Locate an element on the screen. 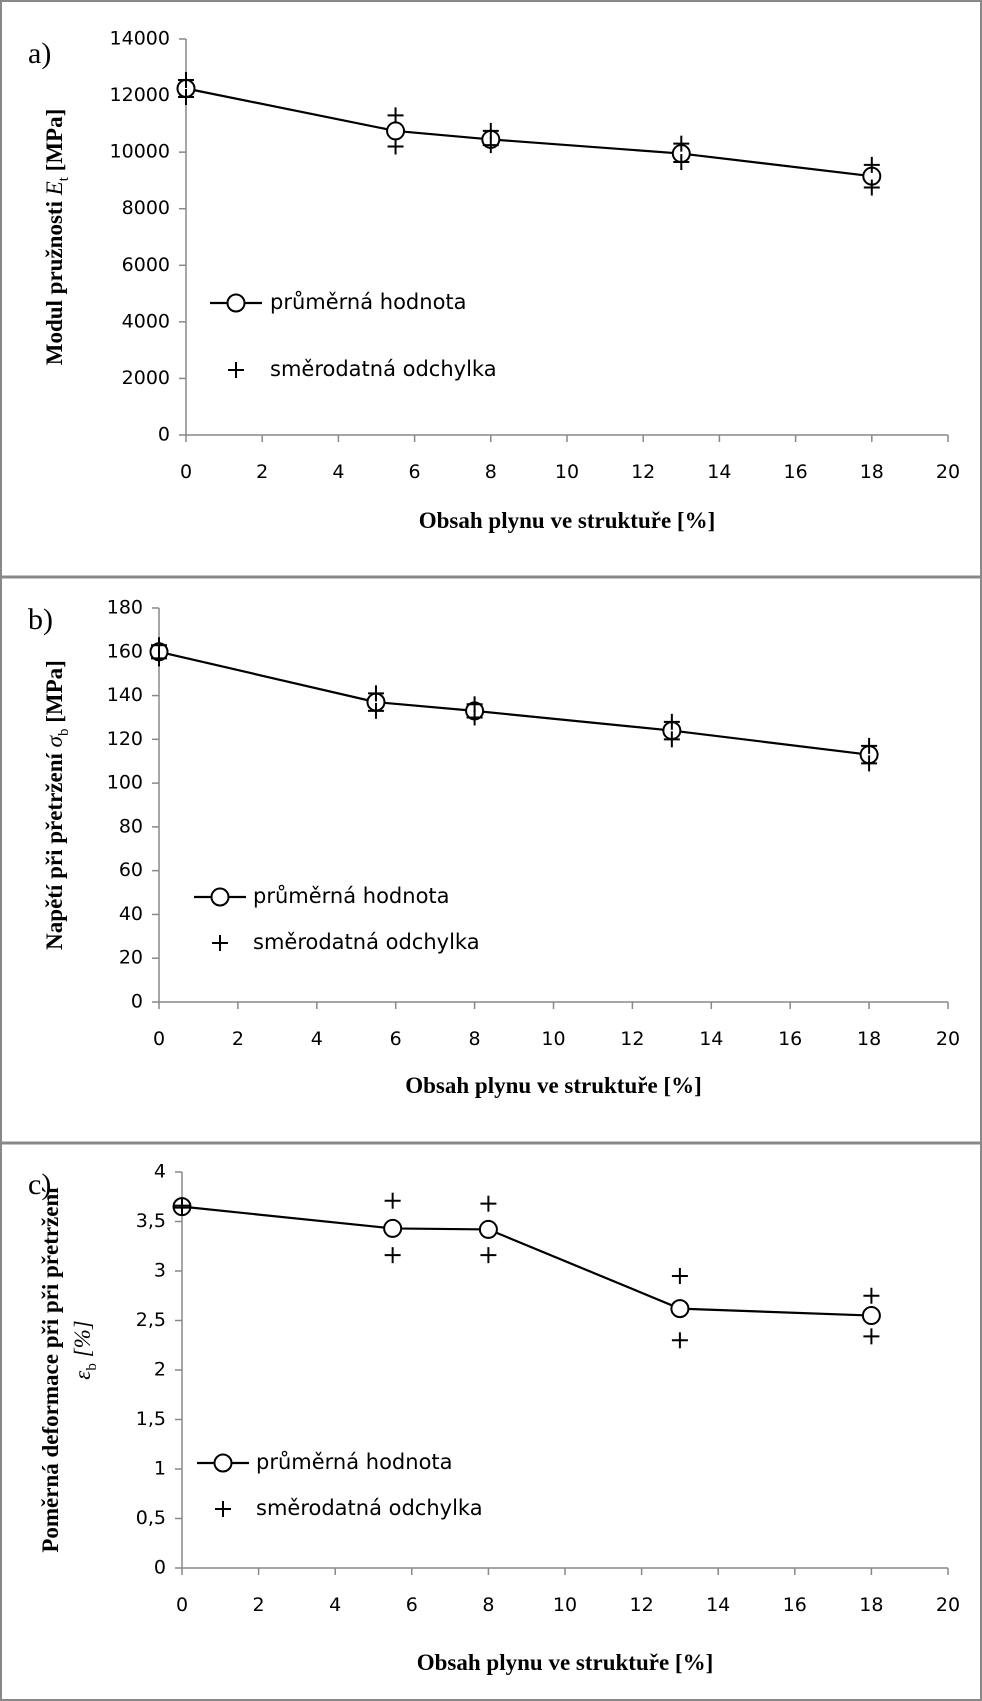 This screenshot has height=1701, width=982. y-axis-title-subscript: t is located at coordinates (64, 178).